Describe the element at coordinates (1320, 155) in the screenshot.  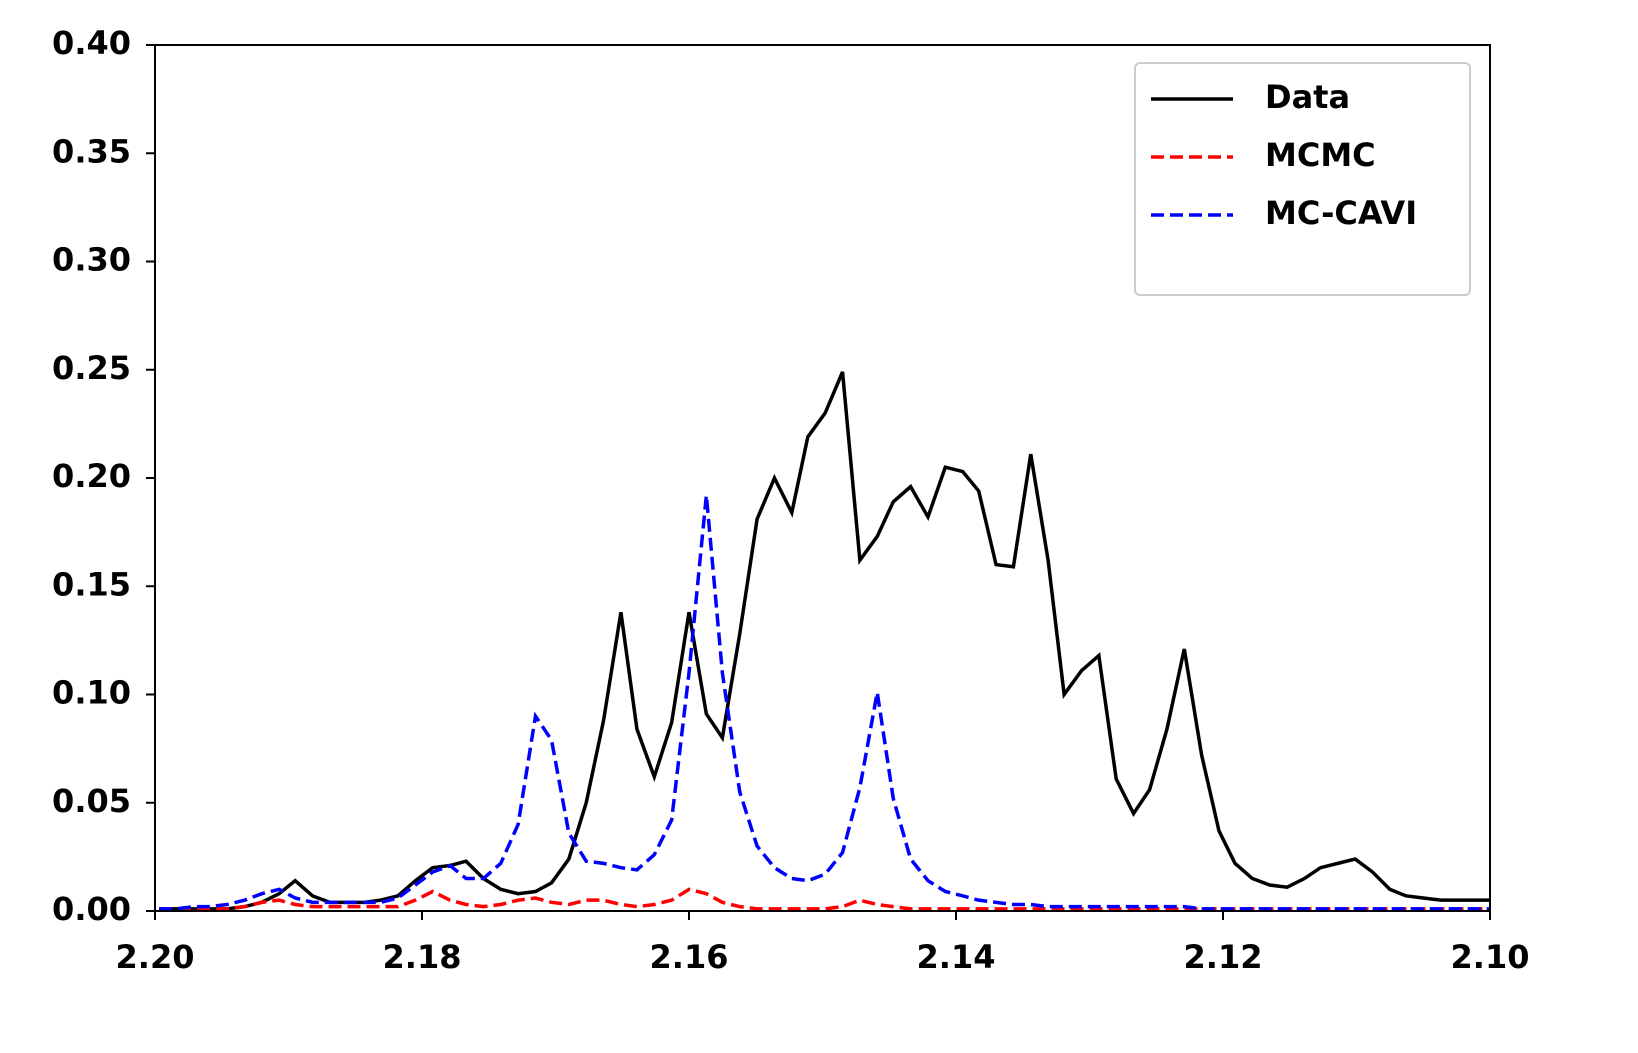
I see `legend-label: MCMC` at that location.